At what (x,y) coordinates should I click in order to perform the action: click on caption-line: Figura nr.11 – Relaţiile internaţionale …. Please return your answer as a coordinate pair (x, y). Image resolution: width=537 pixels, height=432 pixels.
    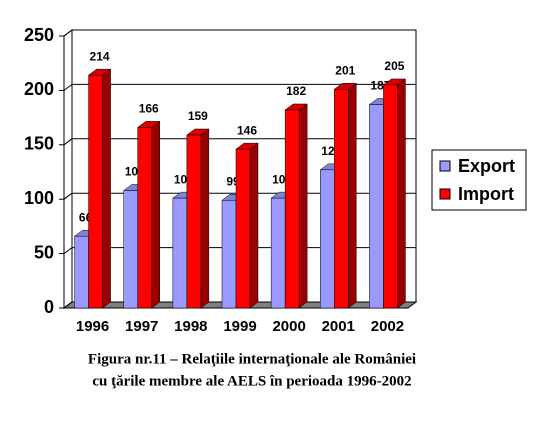
    Looking at the image, I should click on (252, 359).